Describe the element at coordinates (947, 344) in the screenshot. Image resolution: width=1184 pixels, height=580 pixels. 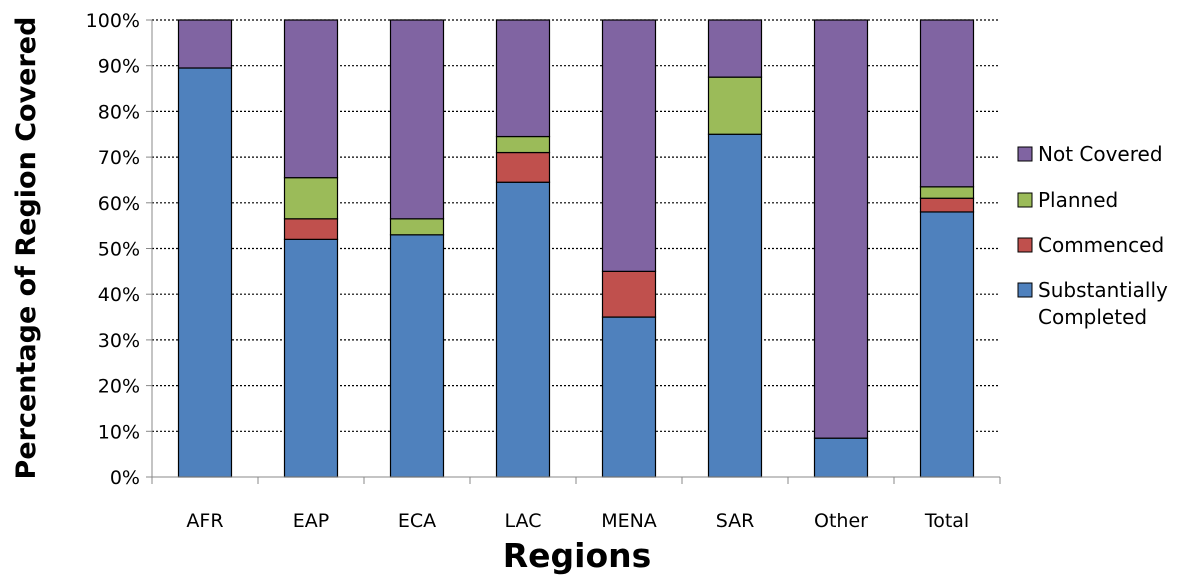
I see `bar-segment-substantially-completed-total` at that location.